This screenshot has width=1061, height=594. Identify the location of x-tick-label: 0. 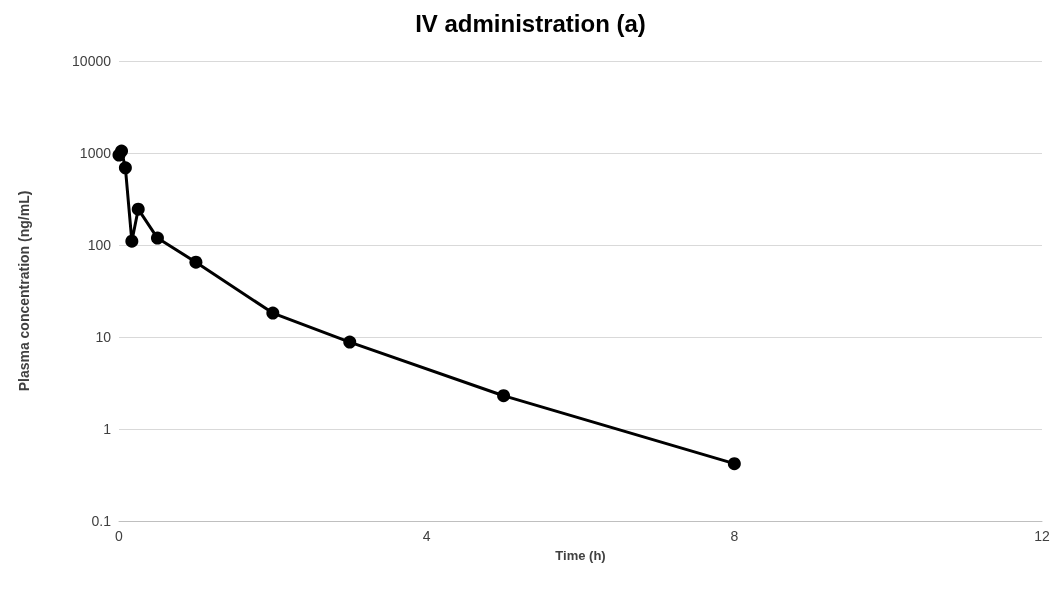
(119, 536).